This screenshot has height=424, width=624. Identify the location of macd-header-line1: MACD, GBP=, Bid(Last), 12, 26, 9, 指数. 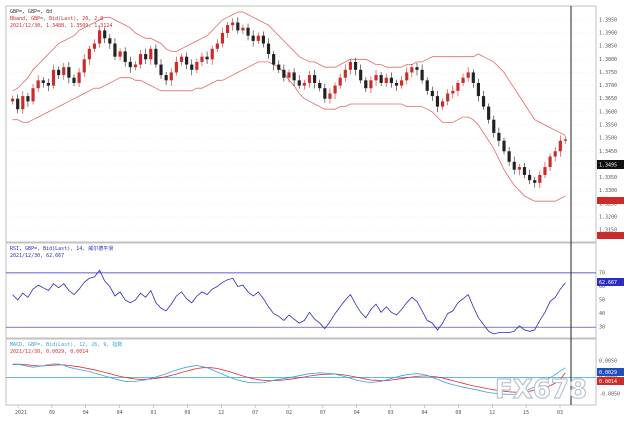
(66, 344).